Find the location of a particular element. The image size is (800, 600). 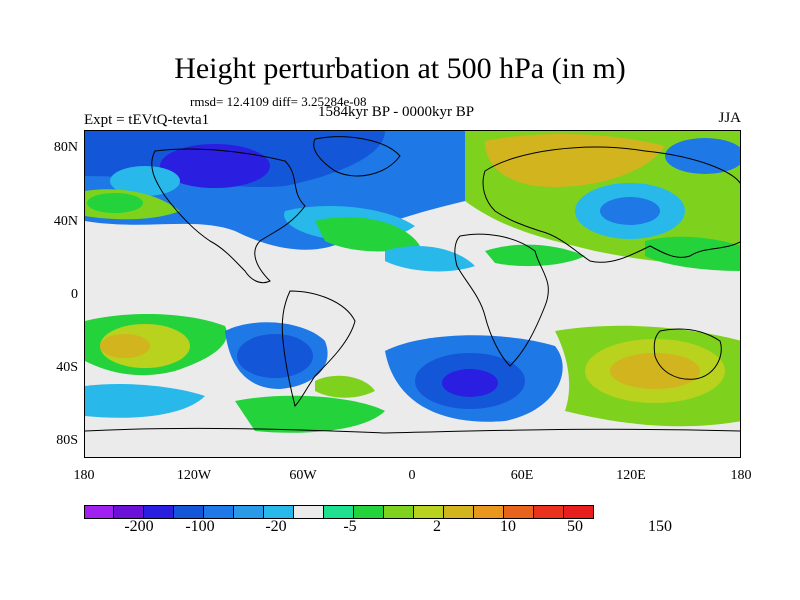

lat-label-80n: 80N is located at coordinates (65, 147).